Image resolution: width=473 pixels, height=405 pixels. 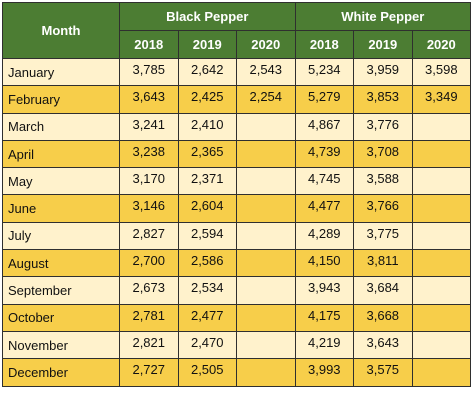 I want to click on black-pepper-2018-cell: 2,727, so click(x=149, y=372).